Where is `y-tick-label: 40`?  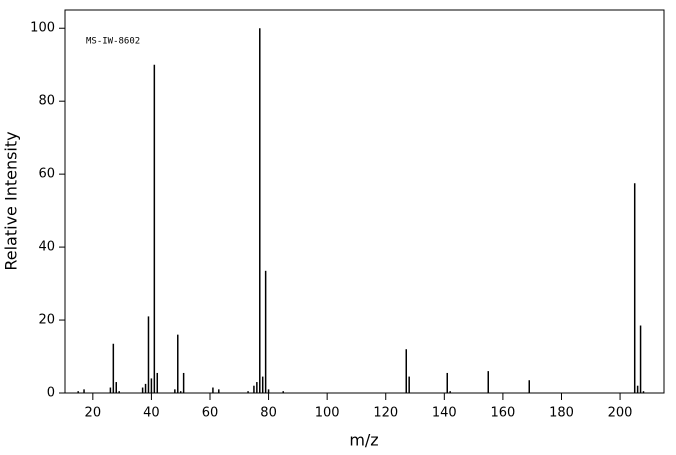
y-tick-label: 40 is located at coordinates (46, 247).